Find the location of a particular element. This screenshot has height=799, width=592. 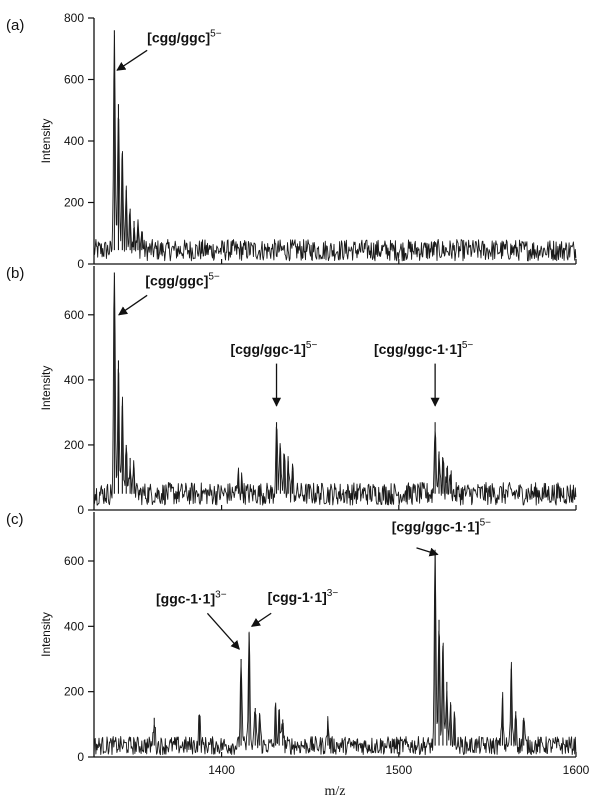

peak-annotation: [cgg/ggc-1]5− is located at coordinates (273, 348).